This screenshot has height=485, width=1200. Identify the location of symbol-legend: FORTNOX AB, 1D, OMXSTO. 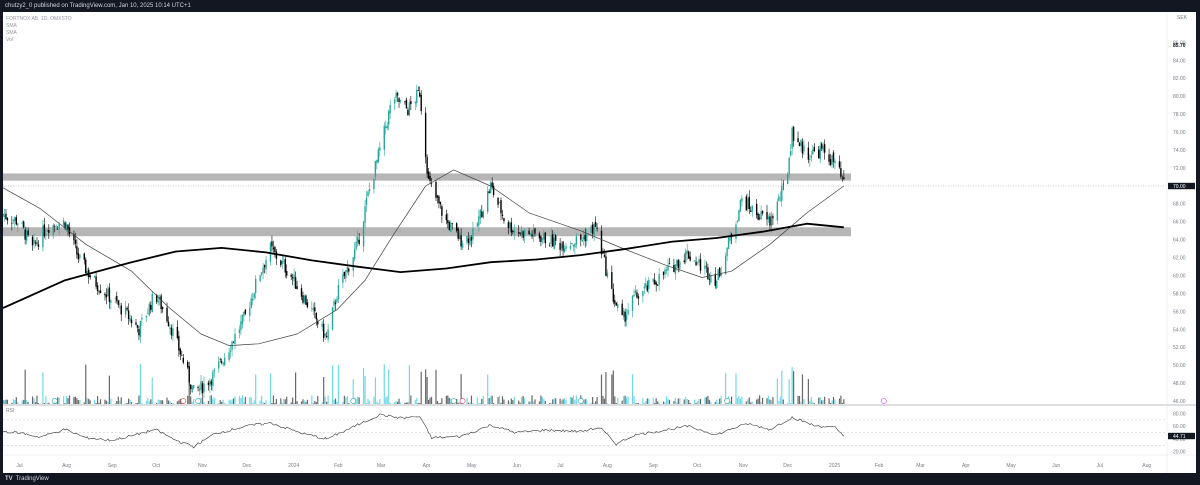
(39, 19).